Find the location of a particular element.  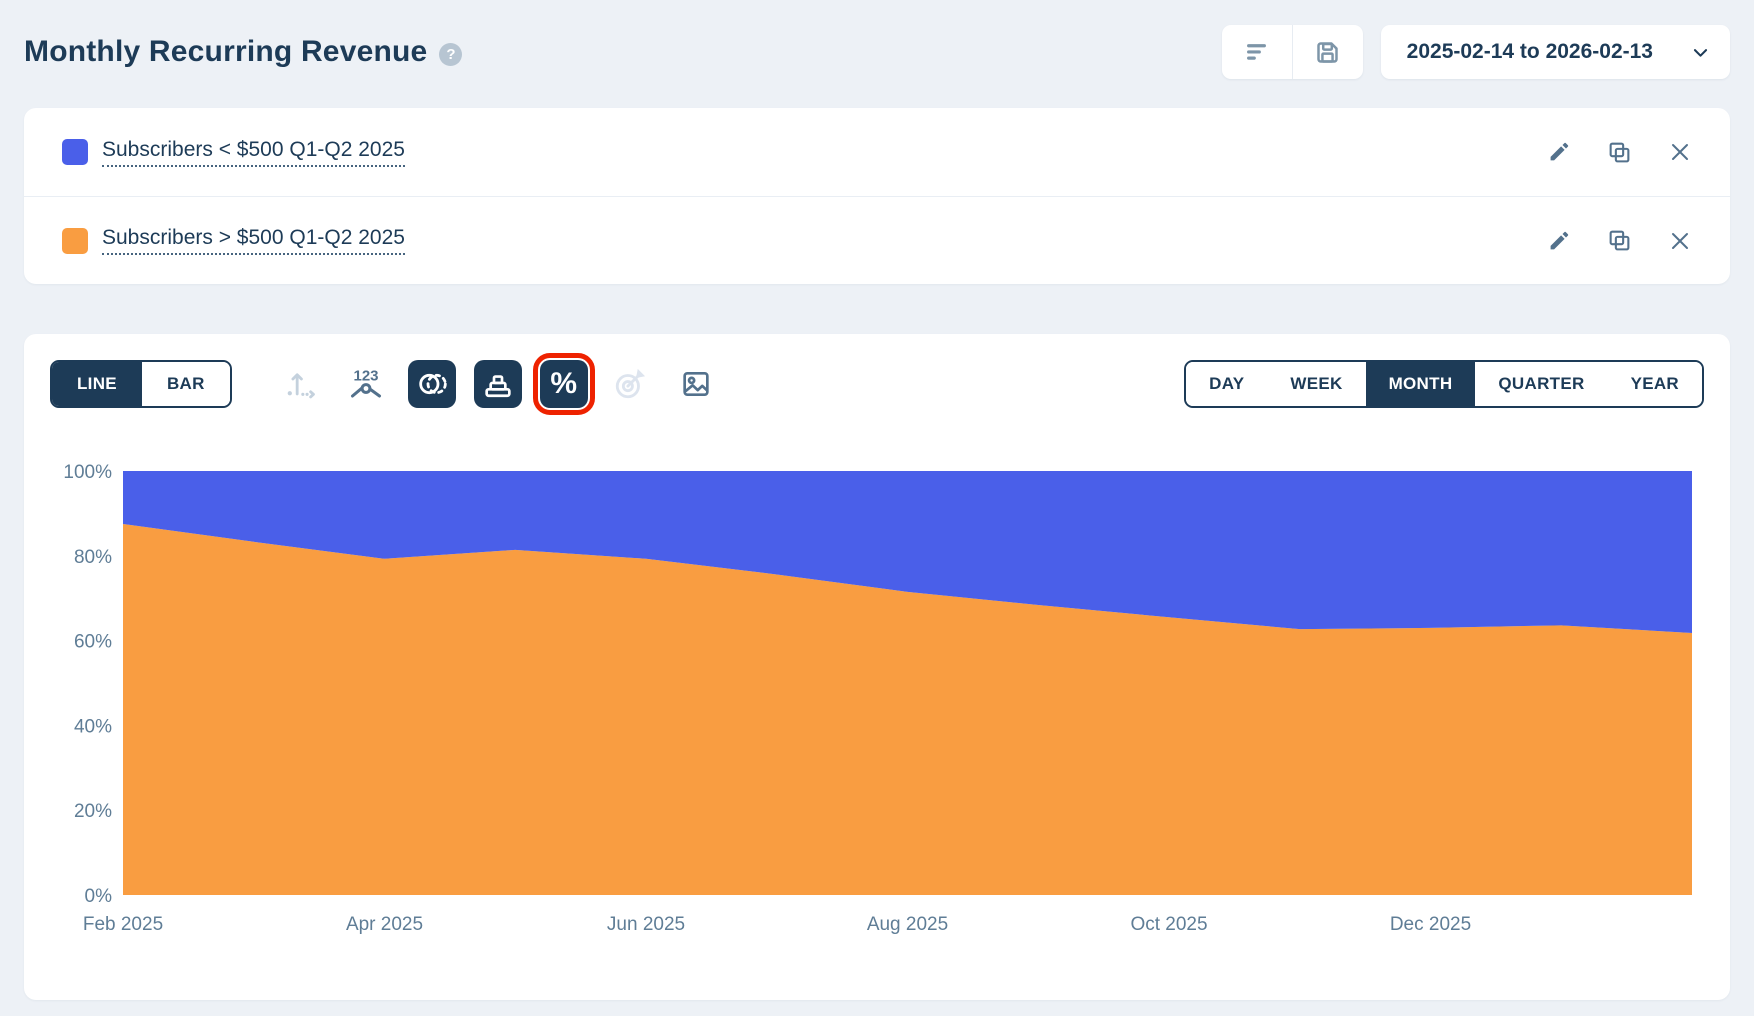

period-switcher: DAY WEEK MONTH QUARTER YEAR is located at coordinates (1444, 384).